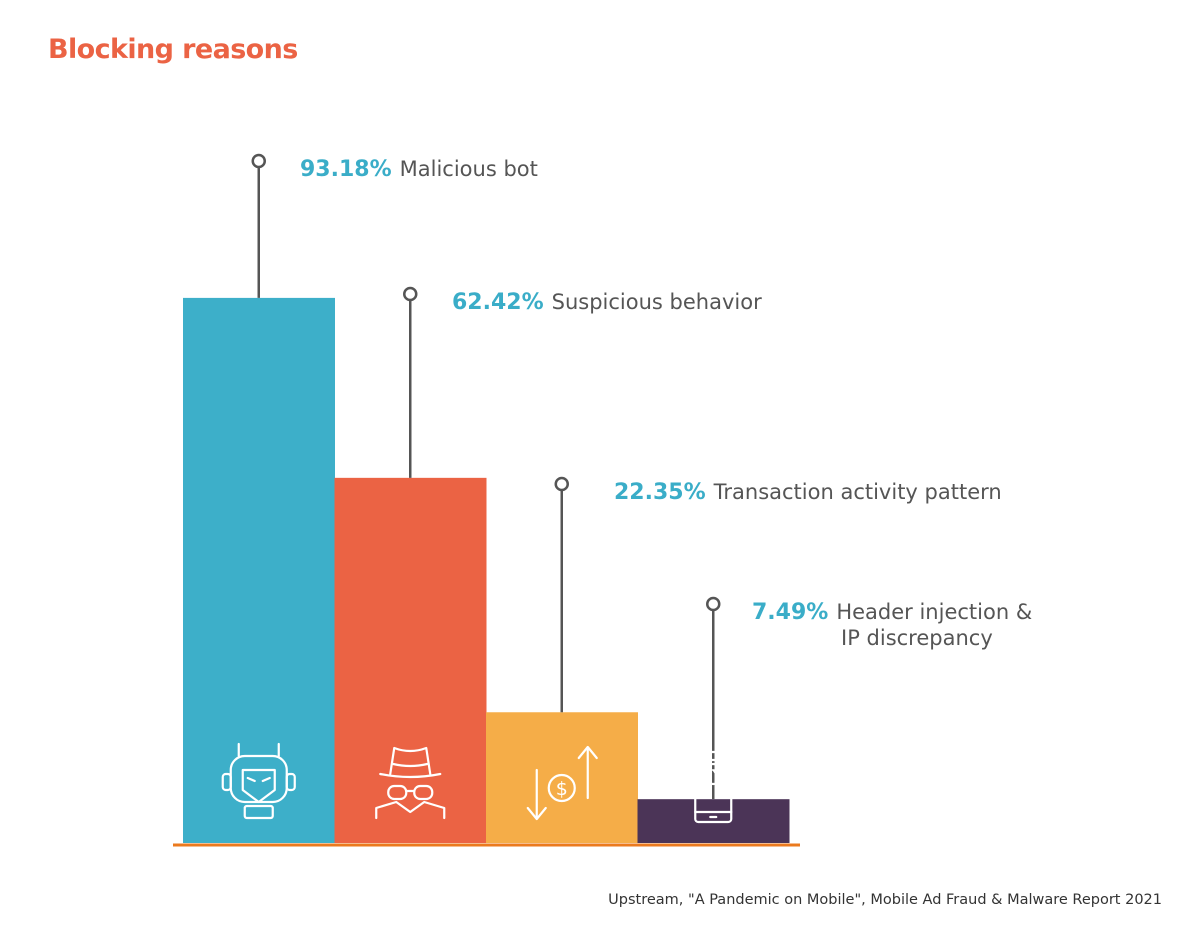 The image size is (1200, 946). Describe the element at coordinates (173, 49) in the screenshot. I see `chart-title: Blocking reasons` at that location.